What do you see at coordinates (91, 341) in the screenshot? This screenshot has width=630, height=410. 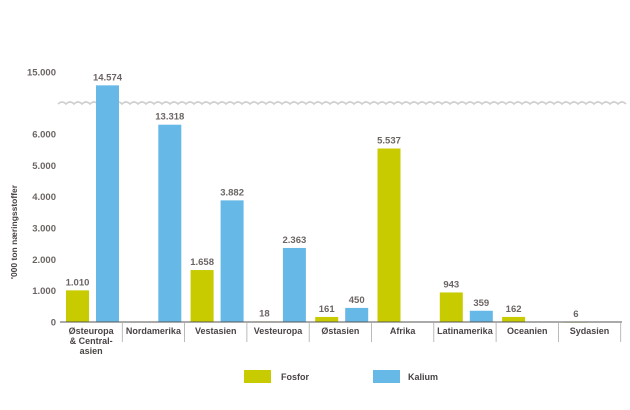 I see `category-label: & Central-` at bounding box center [91, 341].